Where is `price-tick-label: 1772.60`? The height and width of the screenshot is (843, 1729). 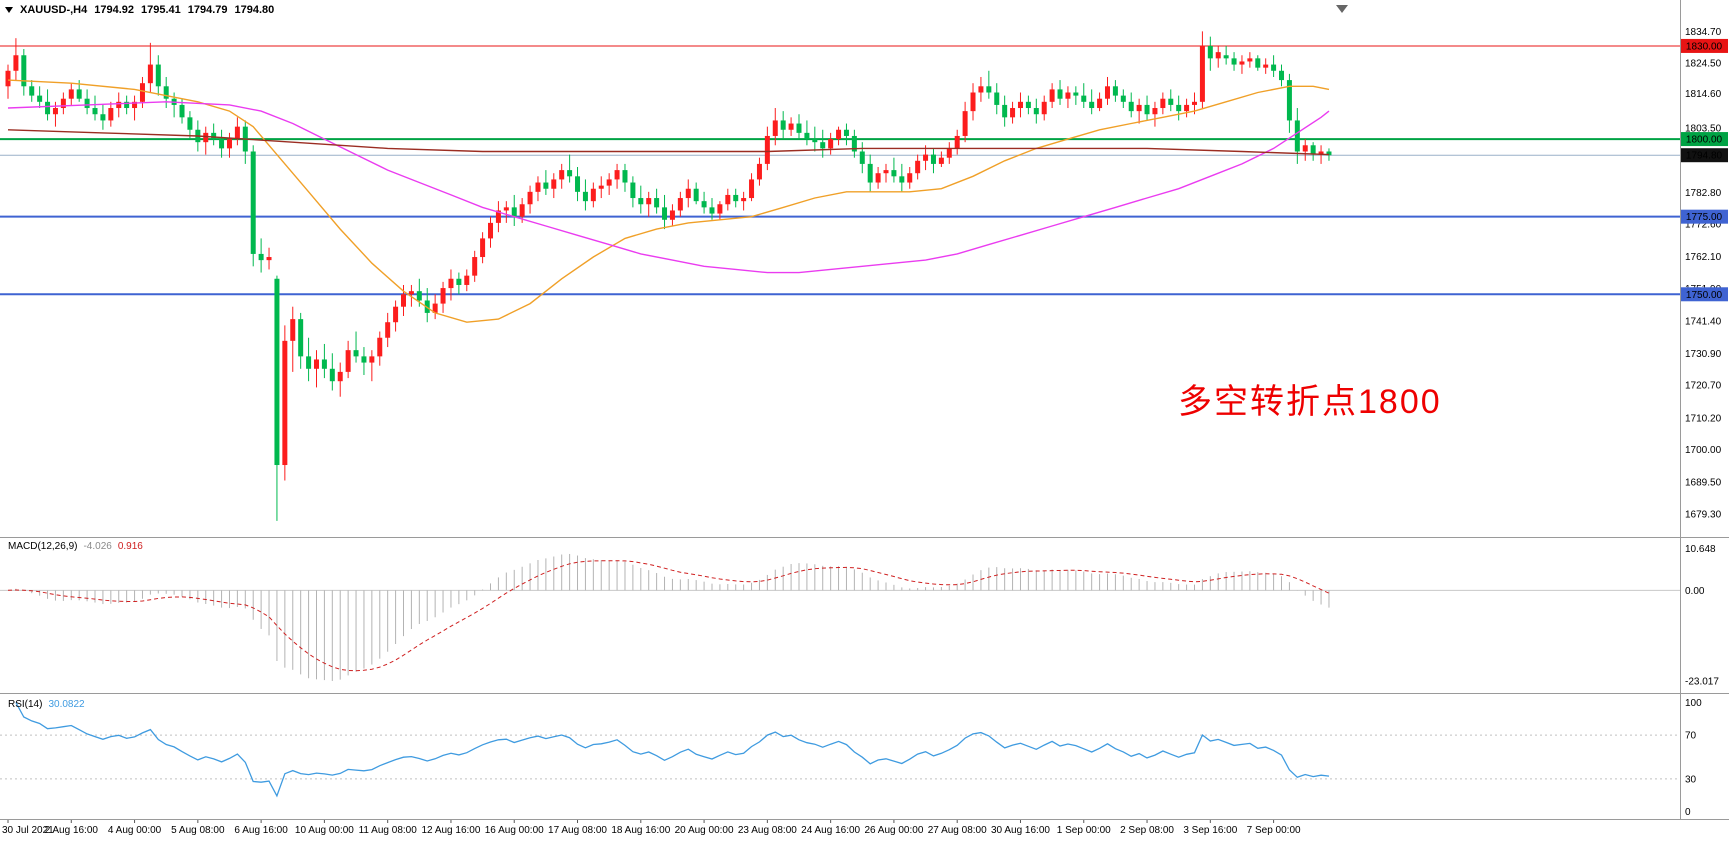
price-tick-label: 1772.60 is located at coordinates (1703, 225).